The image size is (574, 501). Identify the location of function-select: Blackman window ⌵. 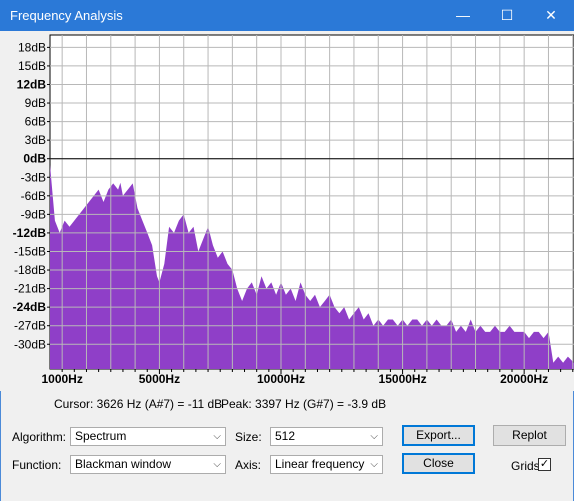
(148, 464).